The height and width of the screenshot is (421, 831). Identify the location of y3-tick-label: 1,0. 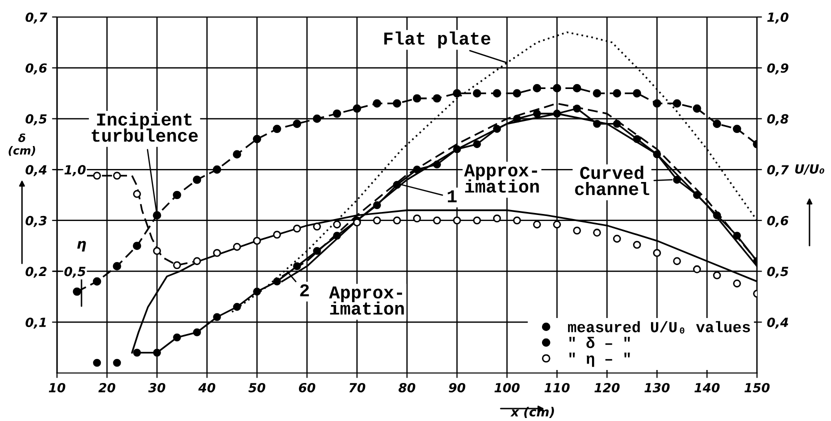
(75, 170).